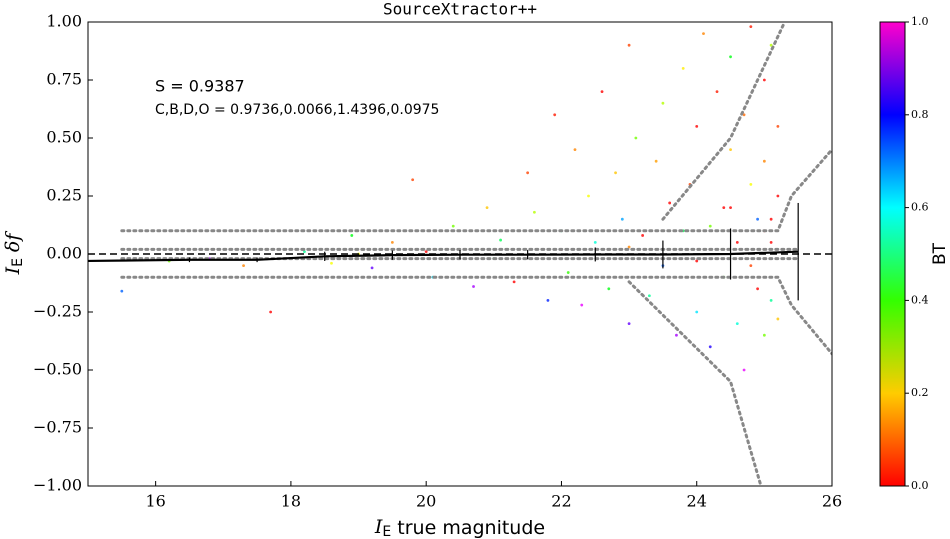 This screenshot has height=539, width=950. Describe the element at coordinates (64, 79) in the screenshot. I see `y-tick-label: 0.75` at that location.